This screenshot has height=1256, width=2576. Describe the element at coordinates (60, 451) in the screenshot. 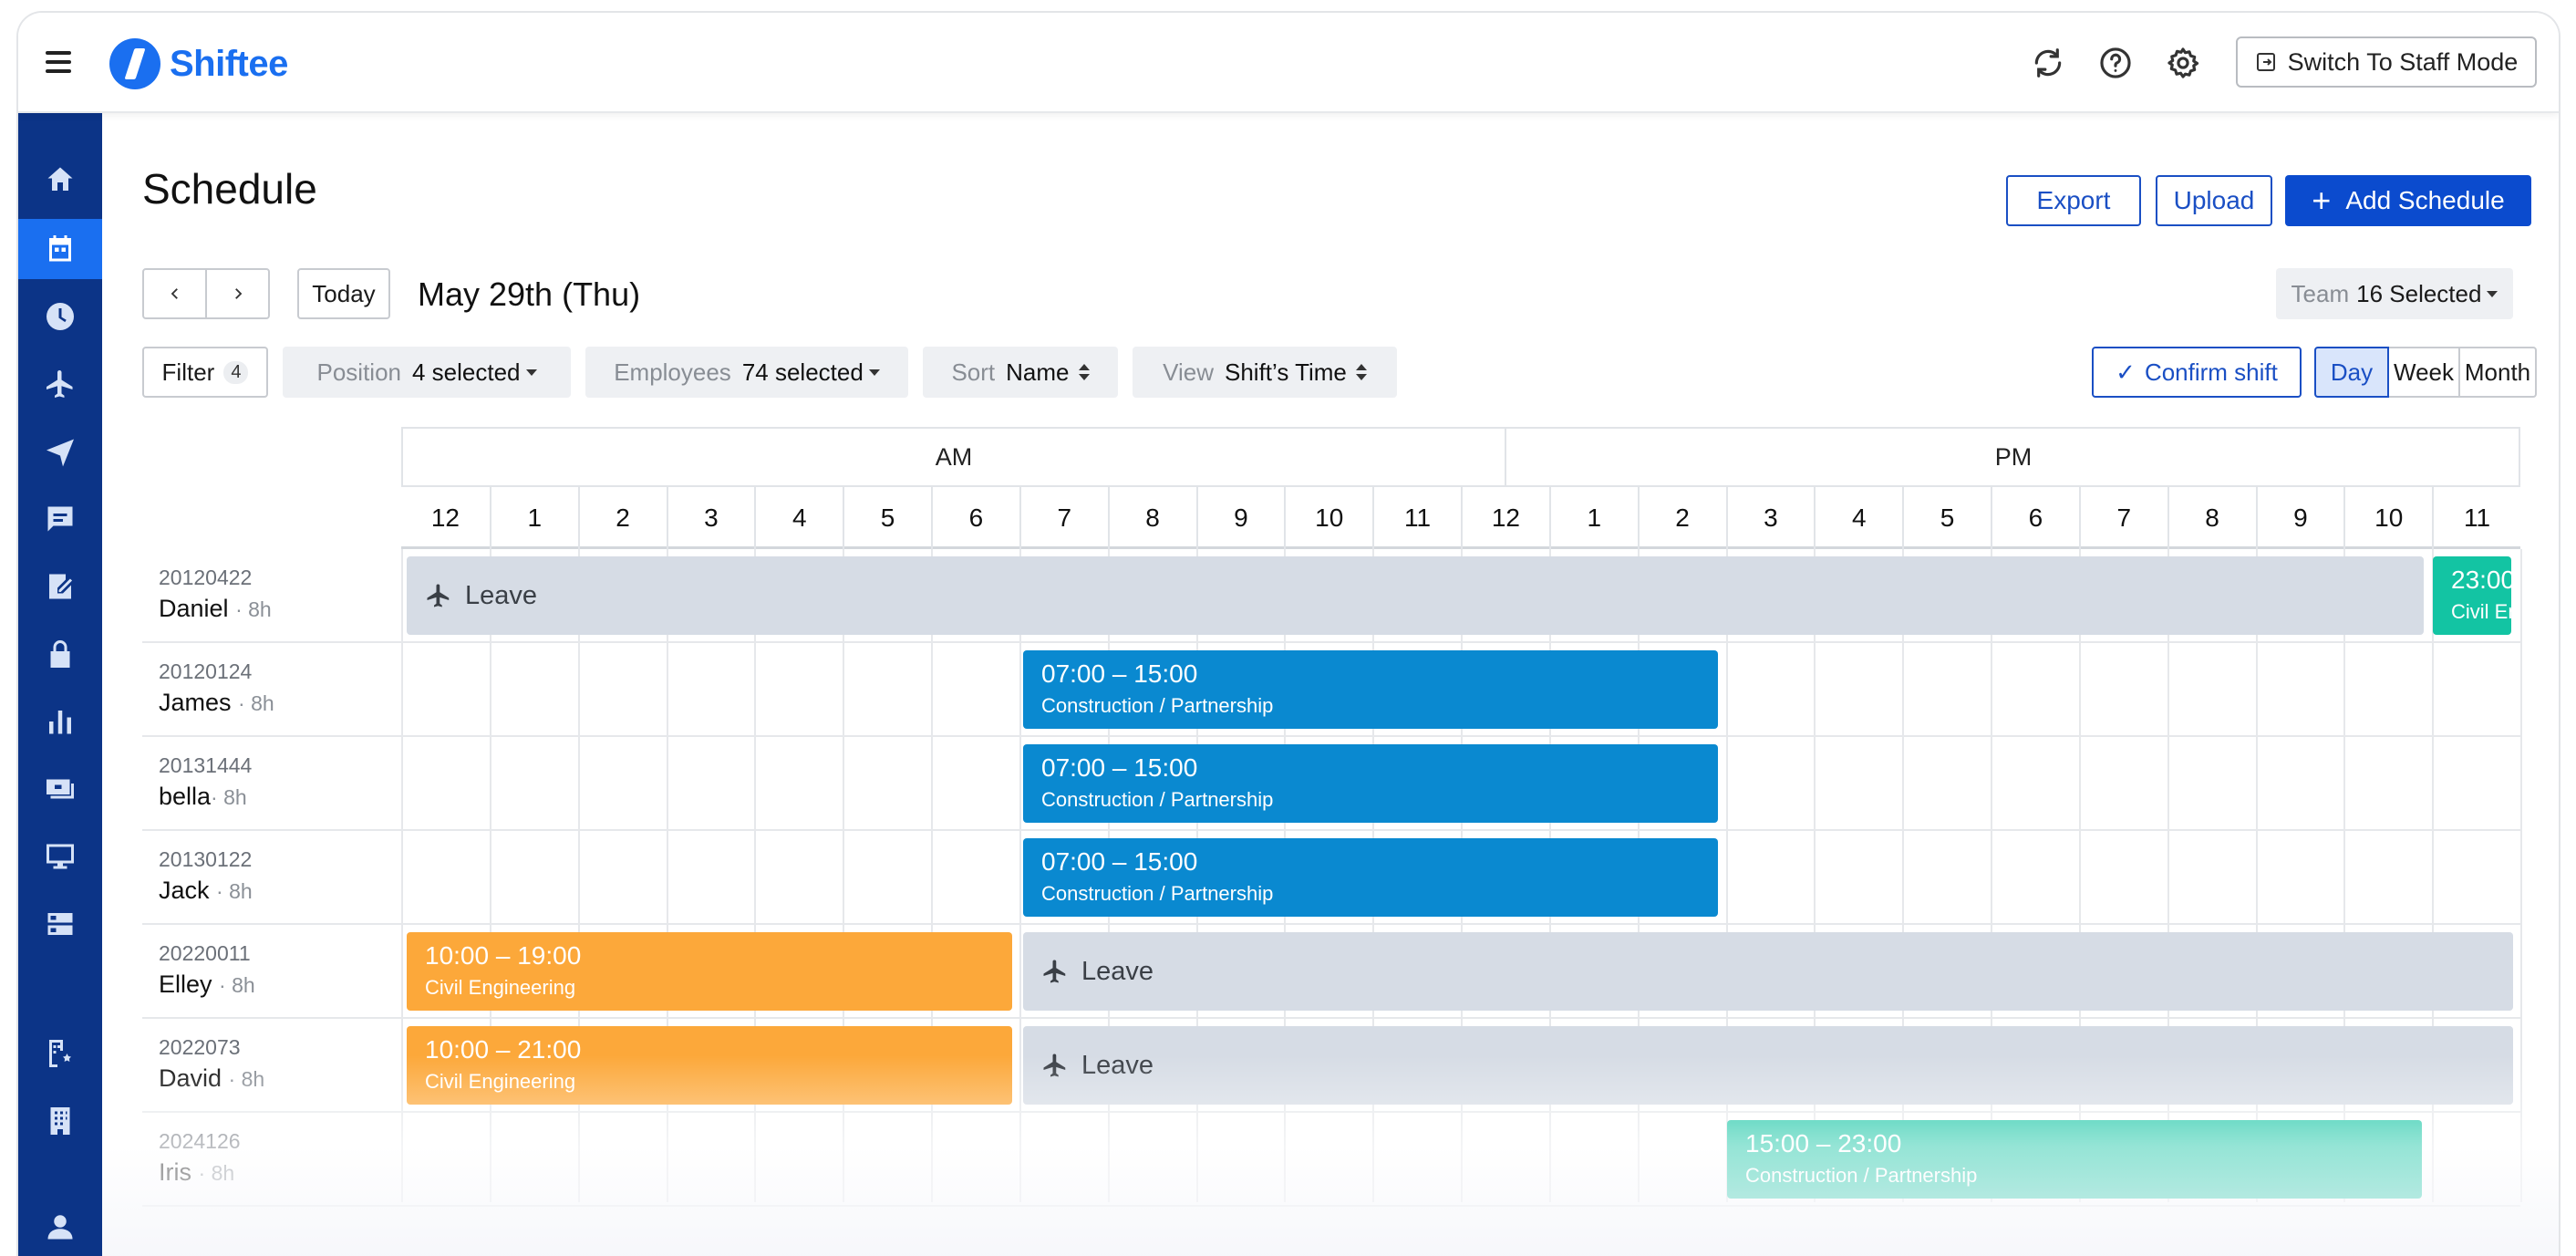

I see `sidebar-item-requests` at that location.